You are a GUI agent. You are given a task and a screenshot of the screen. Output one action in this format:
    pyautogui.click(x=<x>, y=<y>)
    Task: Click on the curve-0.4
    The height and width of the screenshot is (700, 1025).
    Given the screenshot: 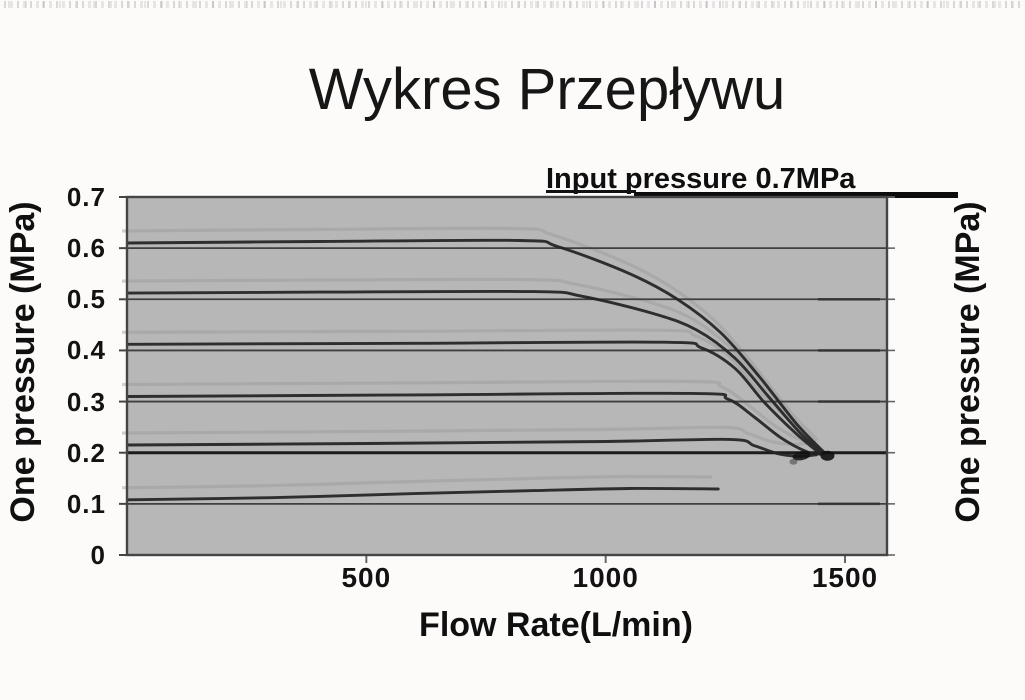 What is the action you would take?
    pyautogui.click(x=475, y=398)
    